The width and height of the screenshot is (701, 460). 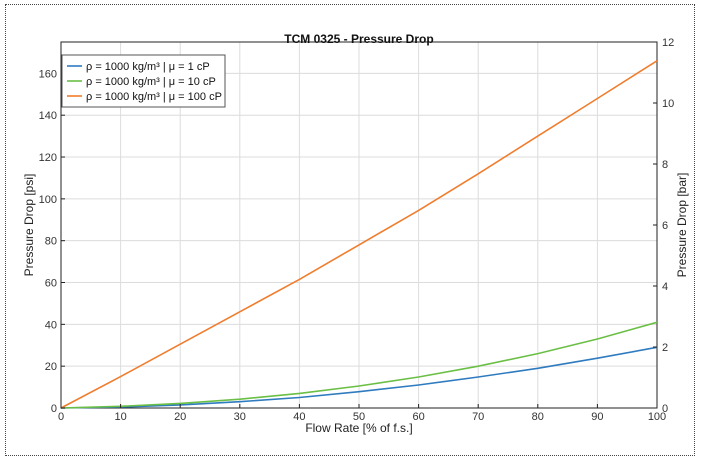 I want to click on y-tick-label: 60, so click(x=51, y=284).